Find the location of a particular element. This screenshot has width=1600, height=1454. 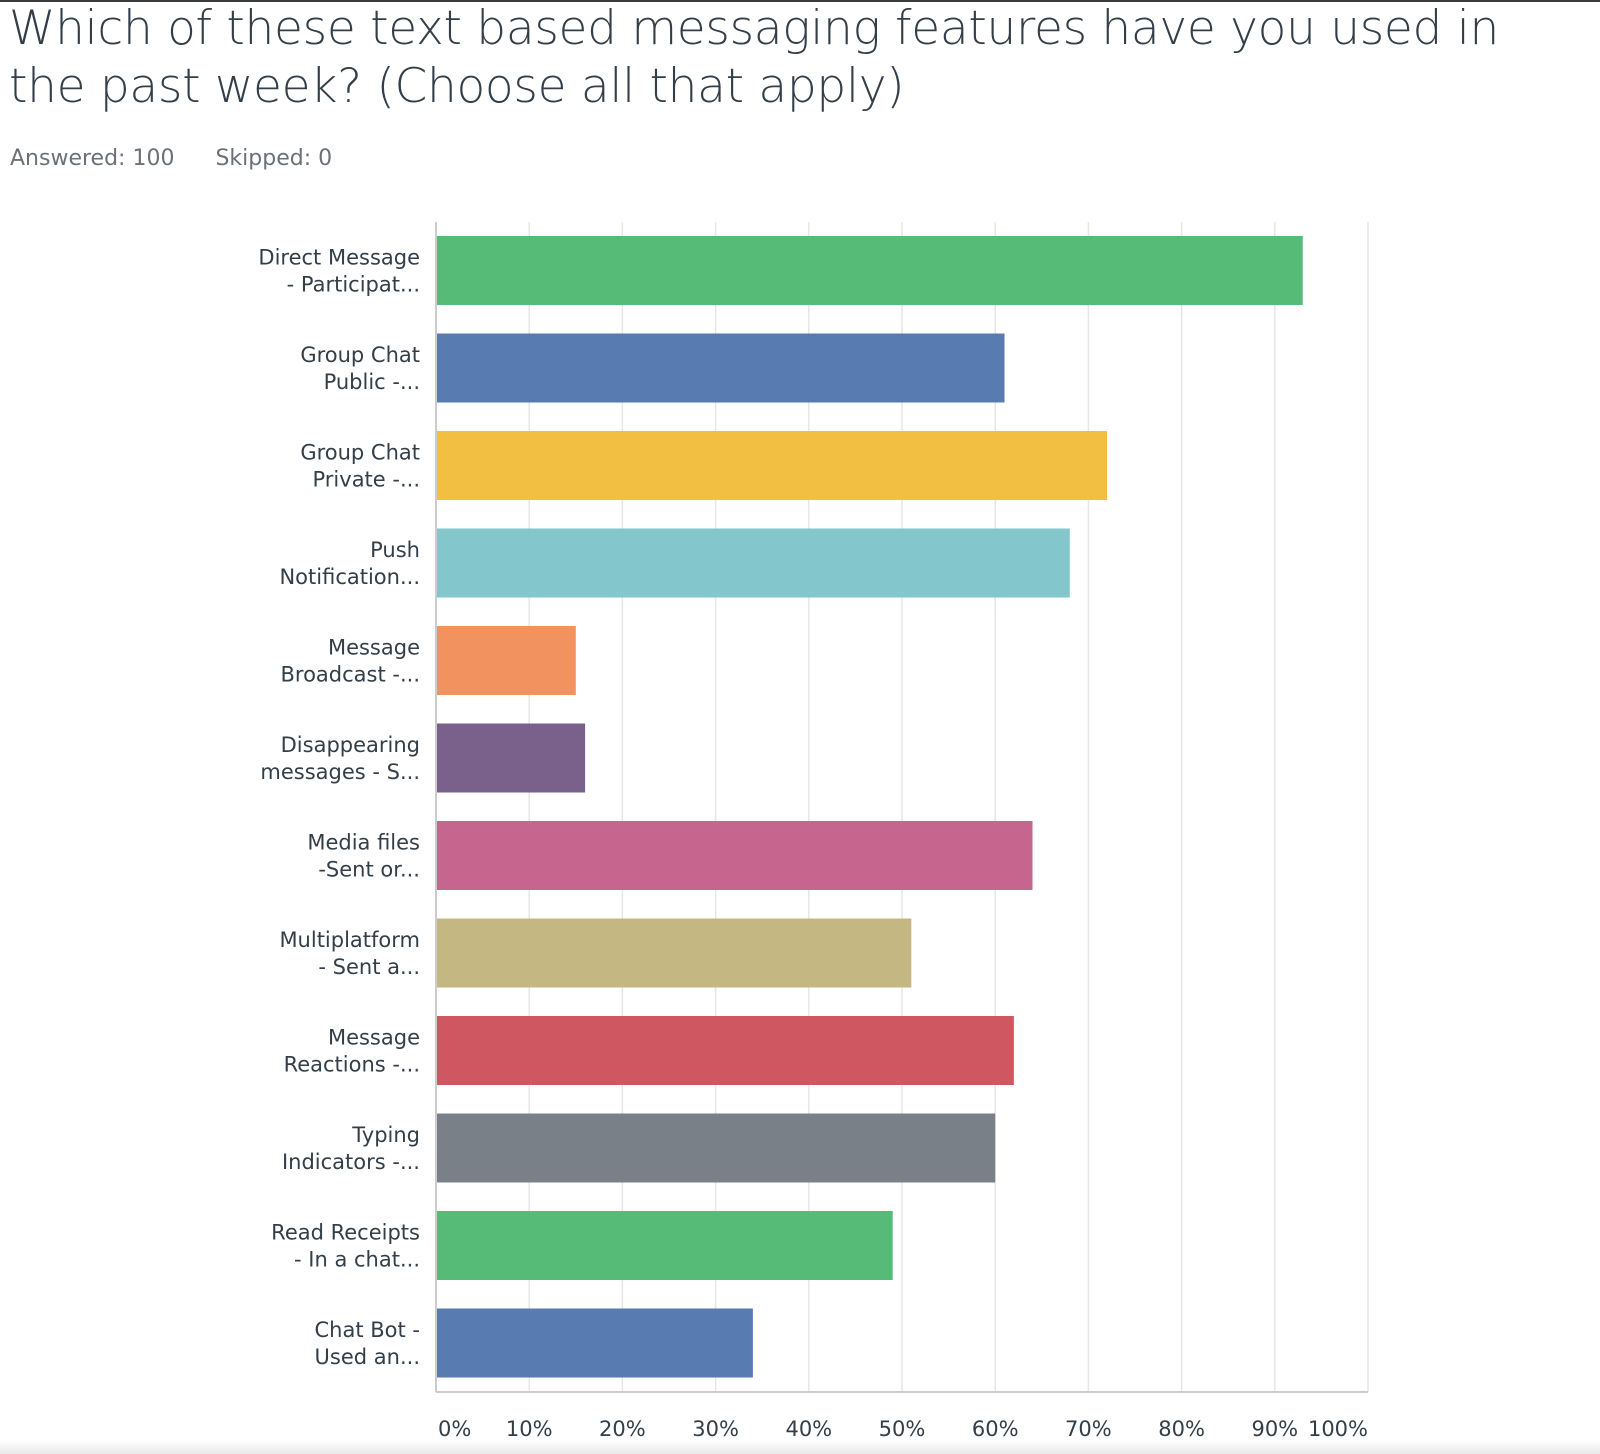

top-border is located at coordinates (800, 1).